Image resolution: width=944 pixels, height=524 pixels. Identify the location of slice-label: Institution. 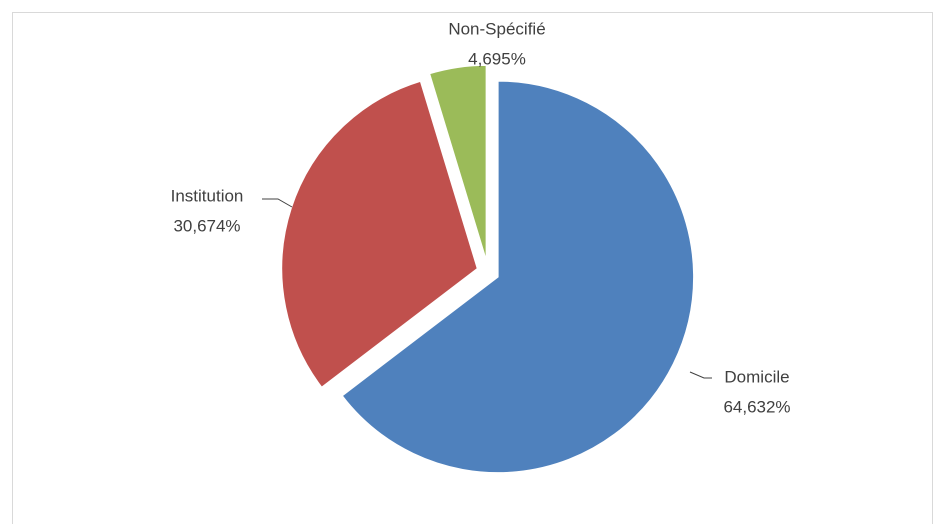
(207, 195).